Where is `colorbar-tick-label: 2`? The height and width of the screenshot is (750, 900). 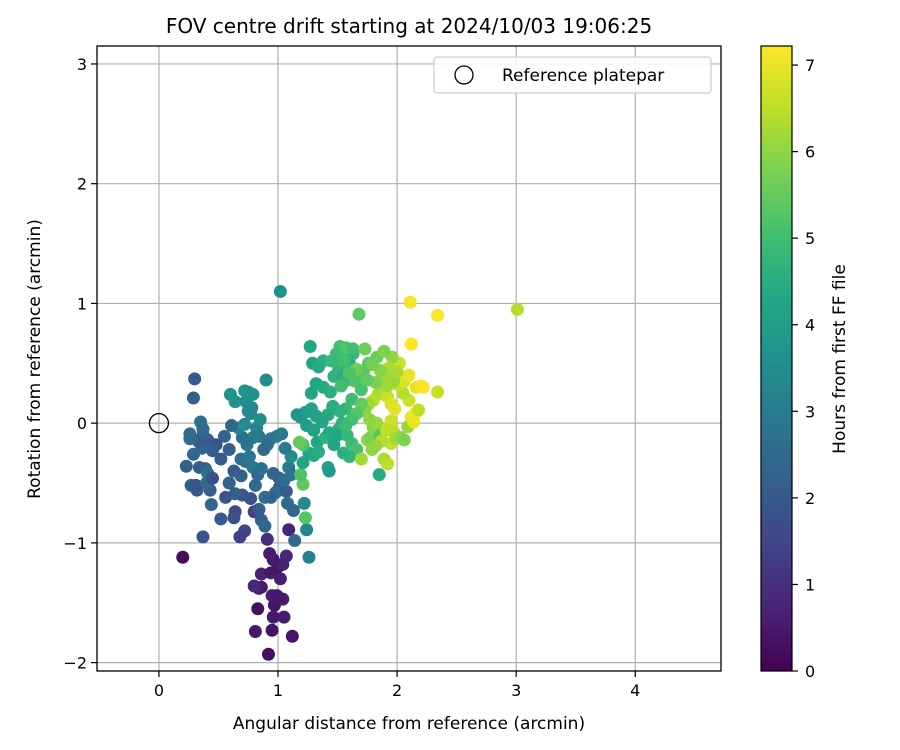 colorbar-tick-label: 2 is located at coordinates (810, 498).